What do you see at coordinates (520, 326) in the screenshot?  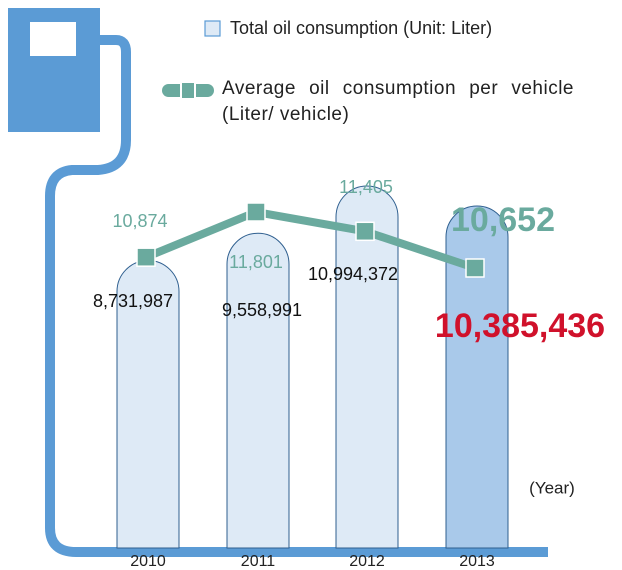 I see `bar-value-label: 10,385,436` at bounding box center [520, 326].